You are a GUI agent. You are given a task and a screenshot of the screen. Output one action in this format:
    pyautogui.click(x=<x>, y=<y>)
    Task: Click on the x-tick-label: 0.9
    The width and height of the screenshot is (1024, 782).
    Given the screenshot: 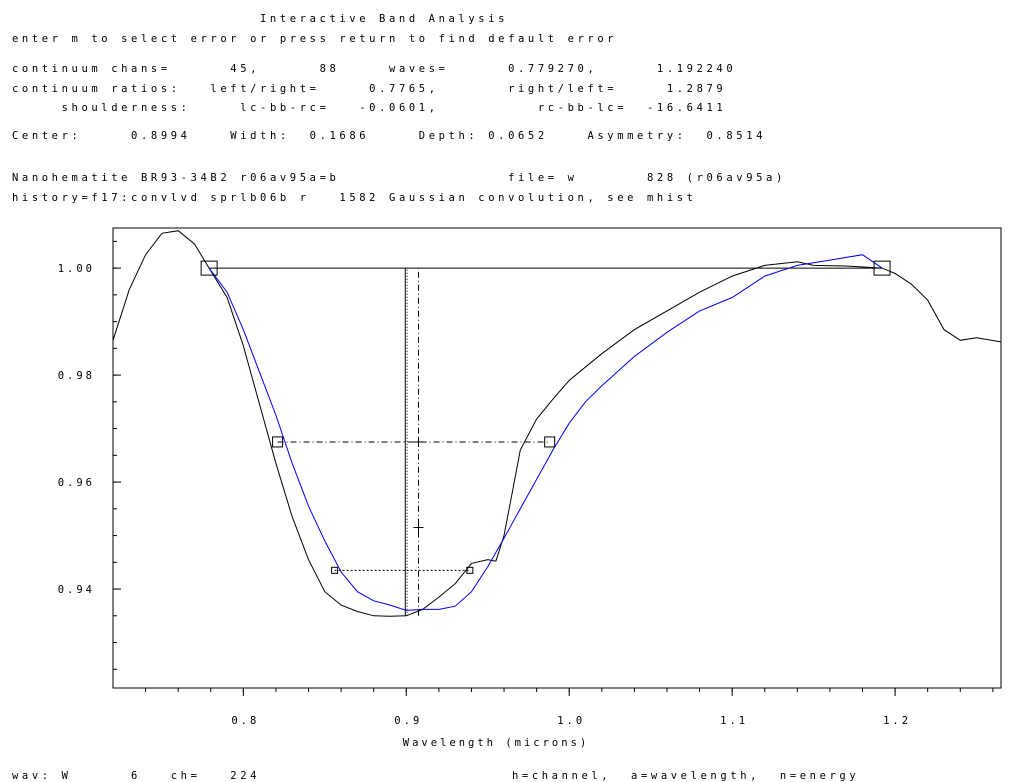 What is the action you would take?
    pyautogui.click(x=408, y=721)
    